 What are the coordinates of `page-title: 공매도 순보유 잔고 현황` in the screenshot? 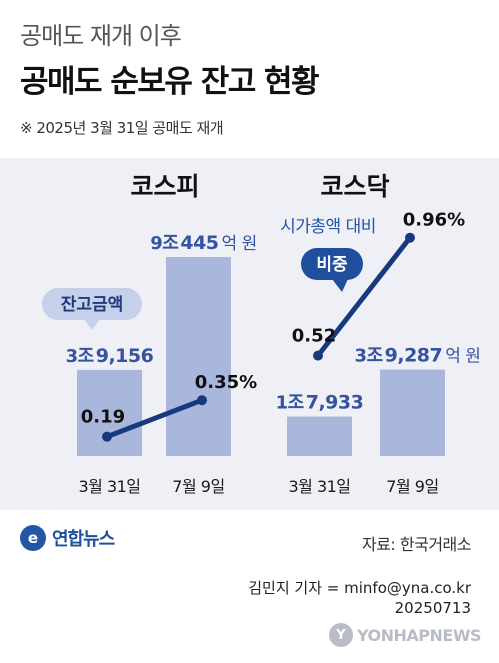 It's located at (170, 82).